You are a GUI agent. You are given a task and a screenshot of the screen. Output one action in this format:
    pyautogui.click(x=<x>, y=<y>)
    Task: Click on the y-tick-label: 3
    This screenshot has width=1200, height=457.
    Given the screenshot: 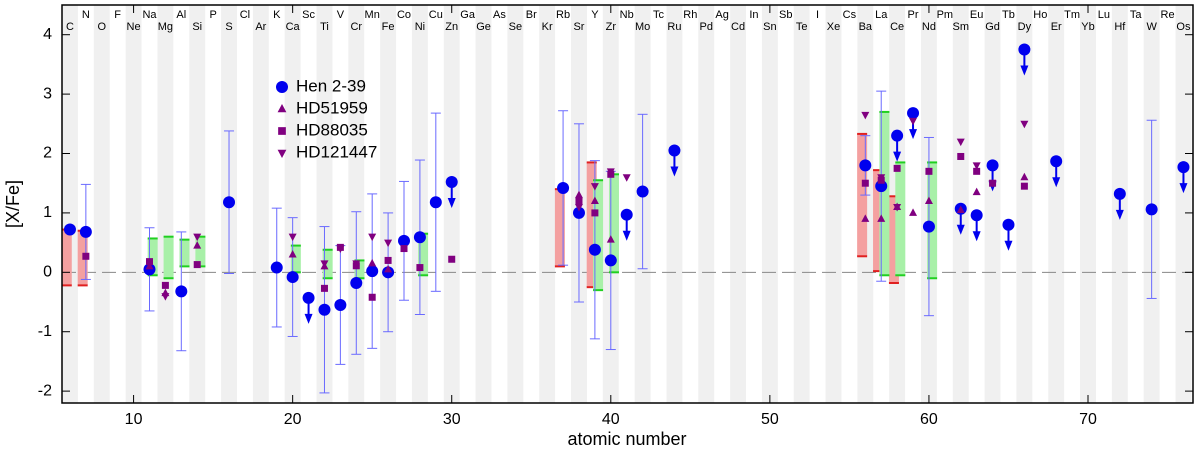 What is the action you would take?
    pyautogui.click(x=47, y=93)
    